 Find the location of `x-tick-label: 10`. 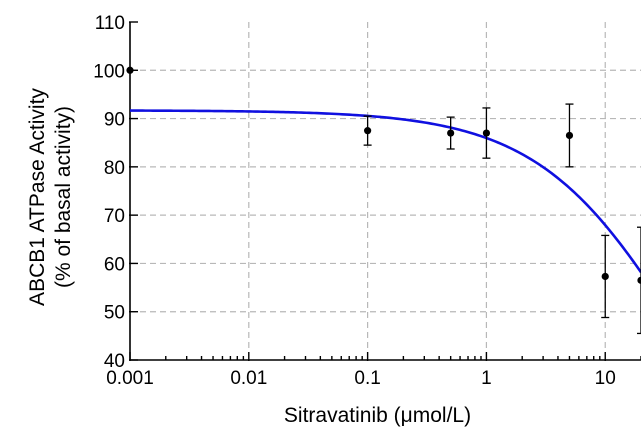

x-tick-label: 10 is located at coordinates (605, 378).